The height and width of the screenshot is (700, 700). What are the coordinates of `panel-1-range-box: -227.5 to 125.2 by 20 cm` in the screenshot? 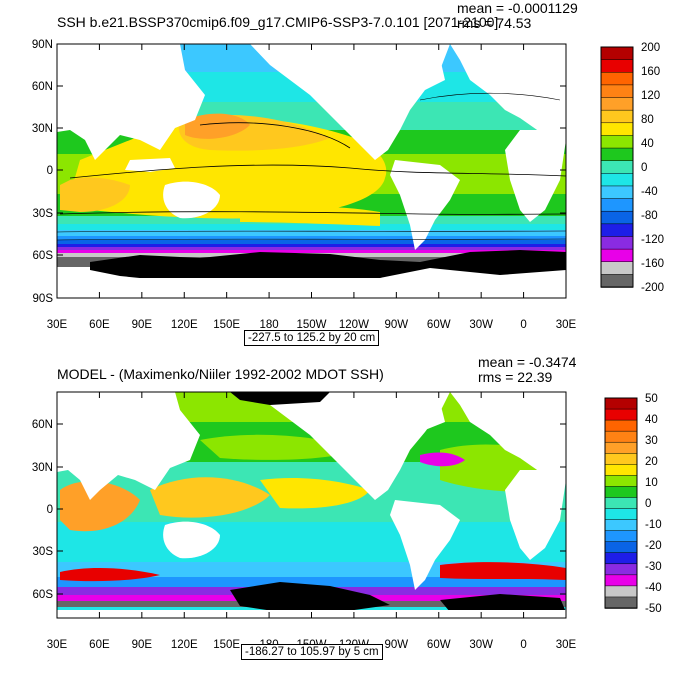 It's located at (312, 338).